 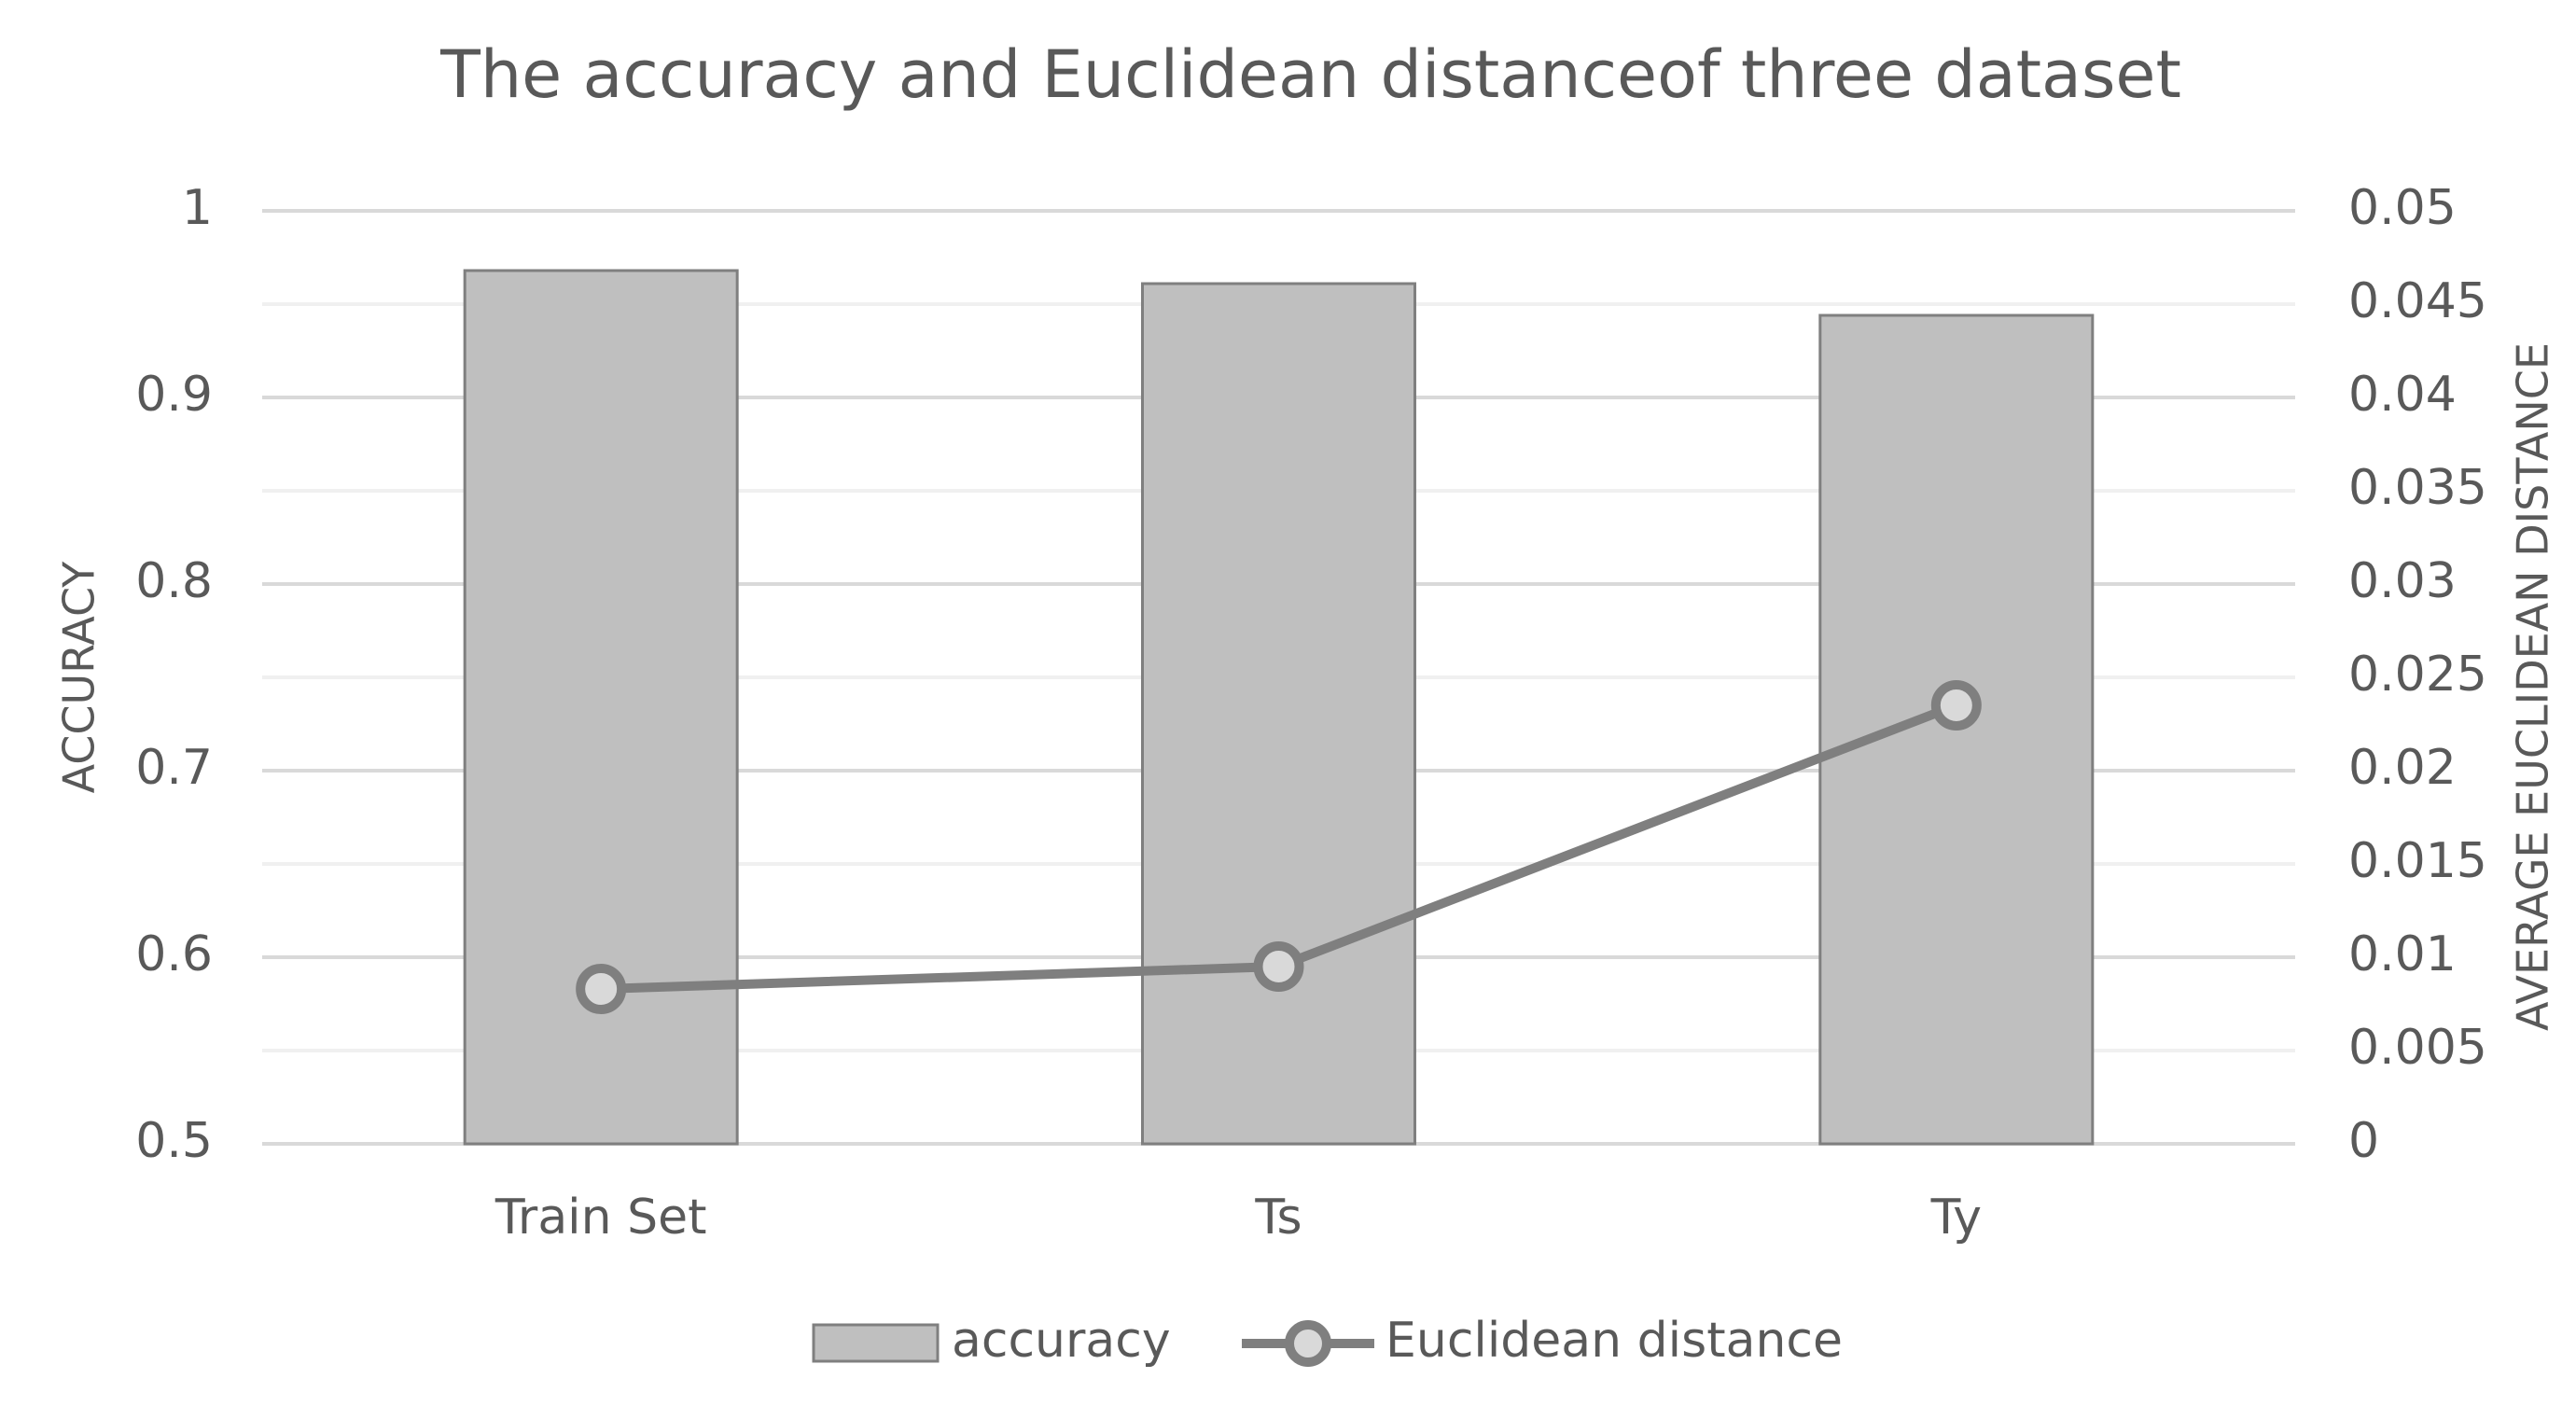 What do you see at coordinates (2402, 581) in the screenshot?
I see `y2-tick-label: 0.03` at bounding box center [2402, 581].